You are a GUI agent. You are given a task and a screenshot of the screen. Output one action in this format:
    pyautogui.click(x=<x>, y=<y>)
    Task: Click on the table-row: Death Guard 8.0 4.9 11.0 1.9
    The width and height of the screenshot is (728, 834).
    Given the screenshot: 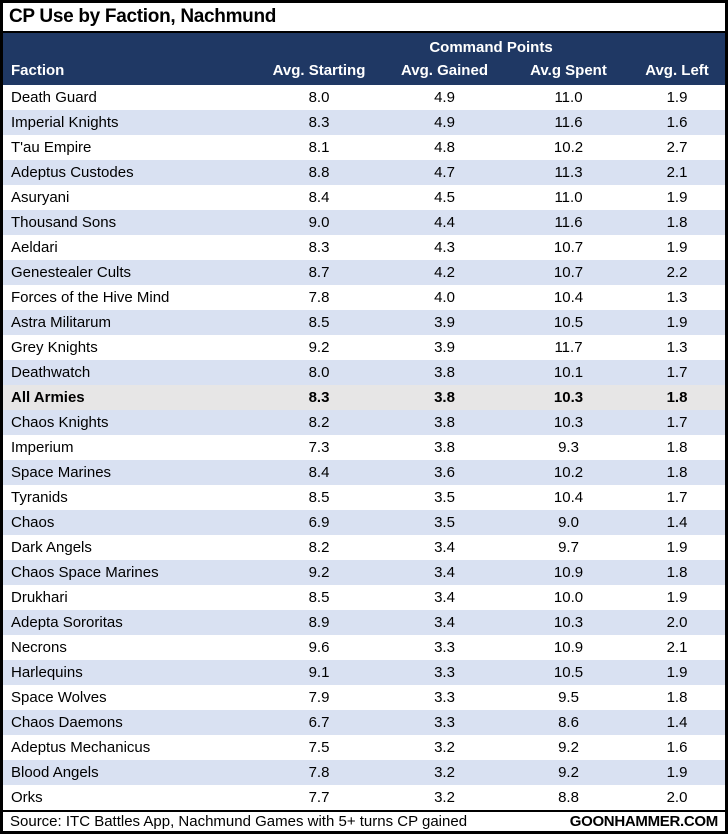 What is the action you would take?
    pyautogui.click(x=364, y=97)
    